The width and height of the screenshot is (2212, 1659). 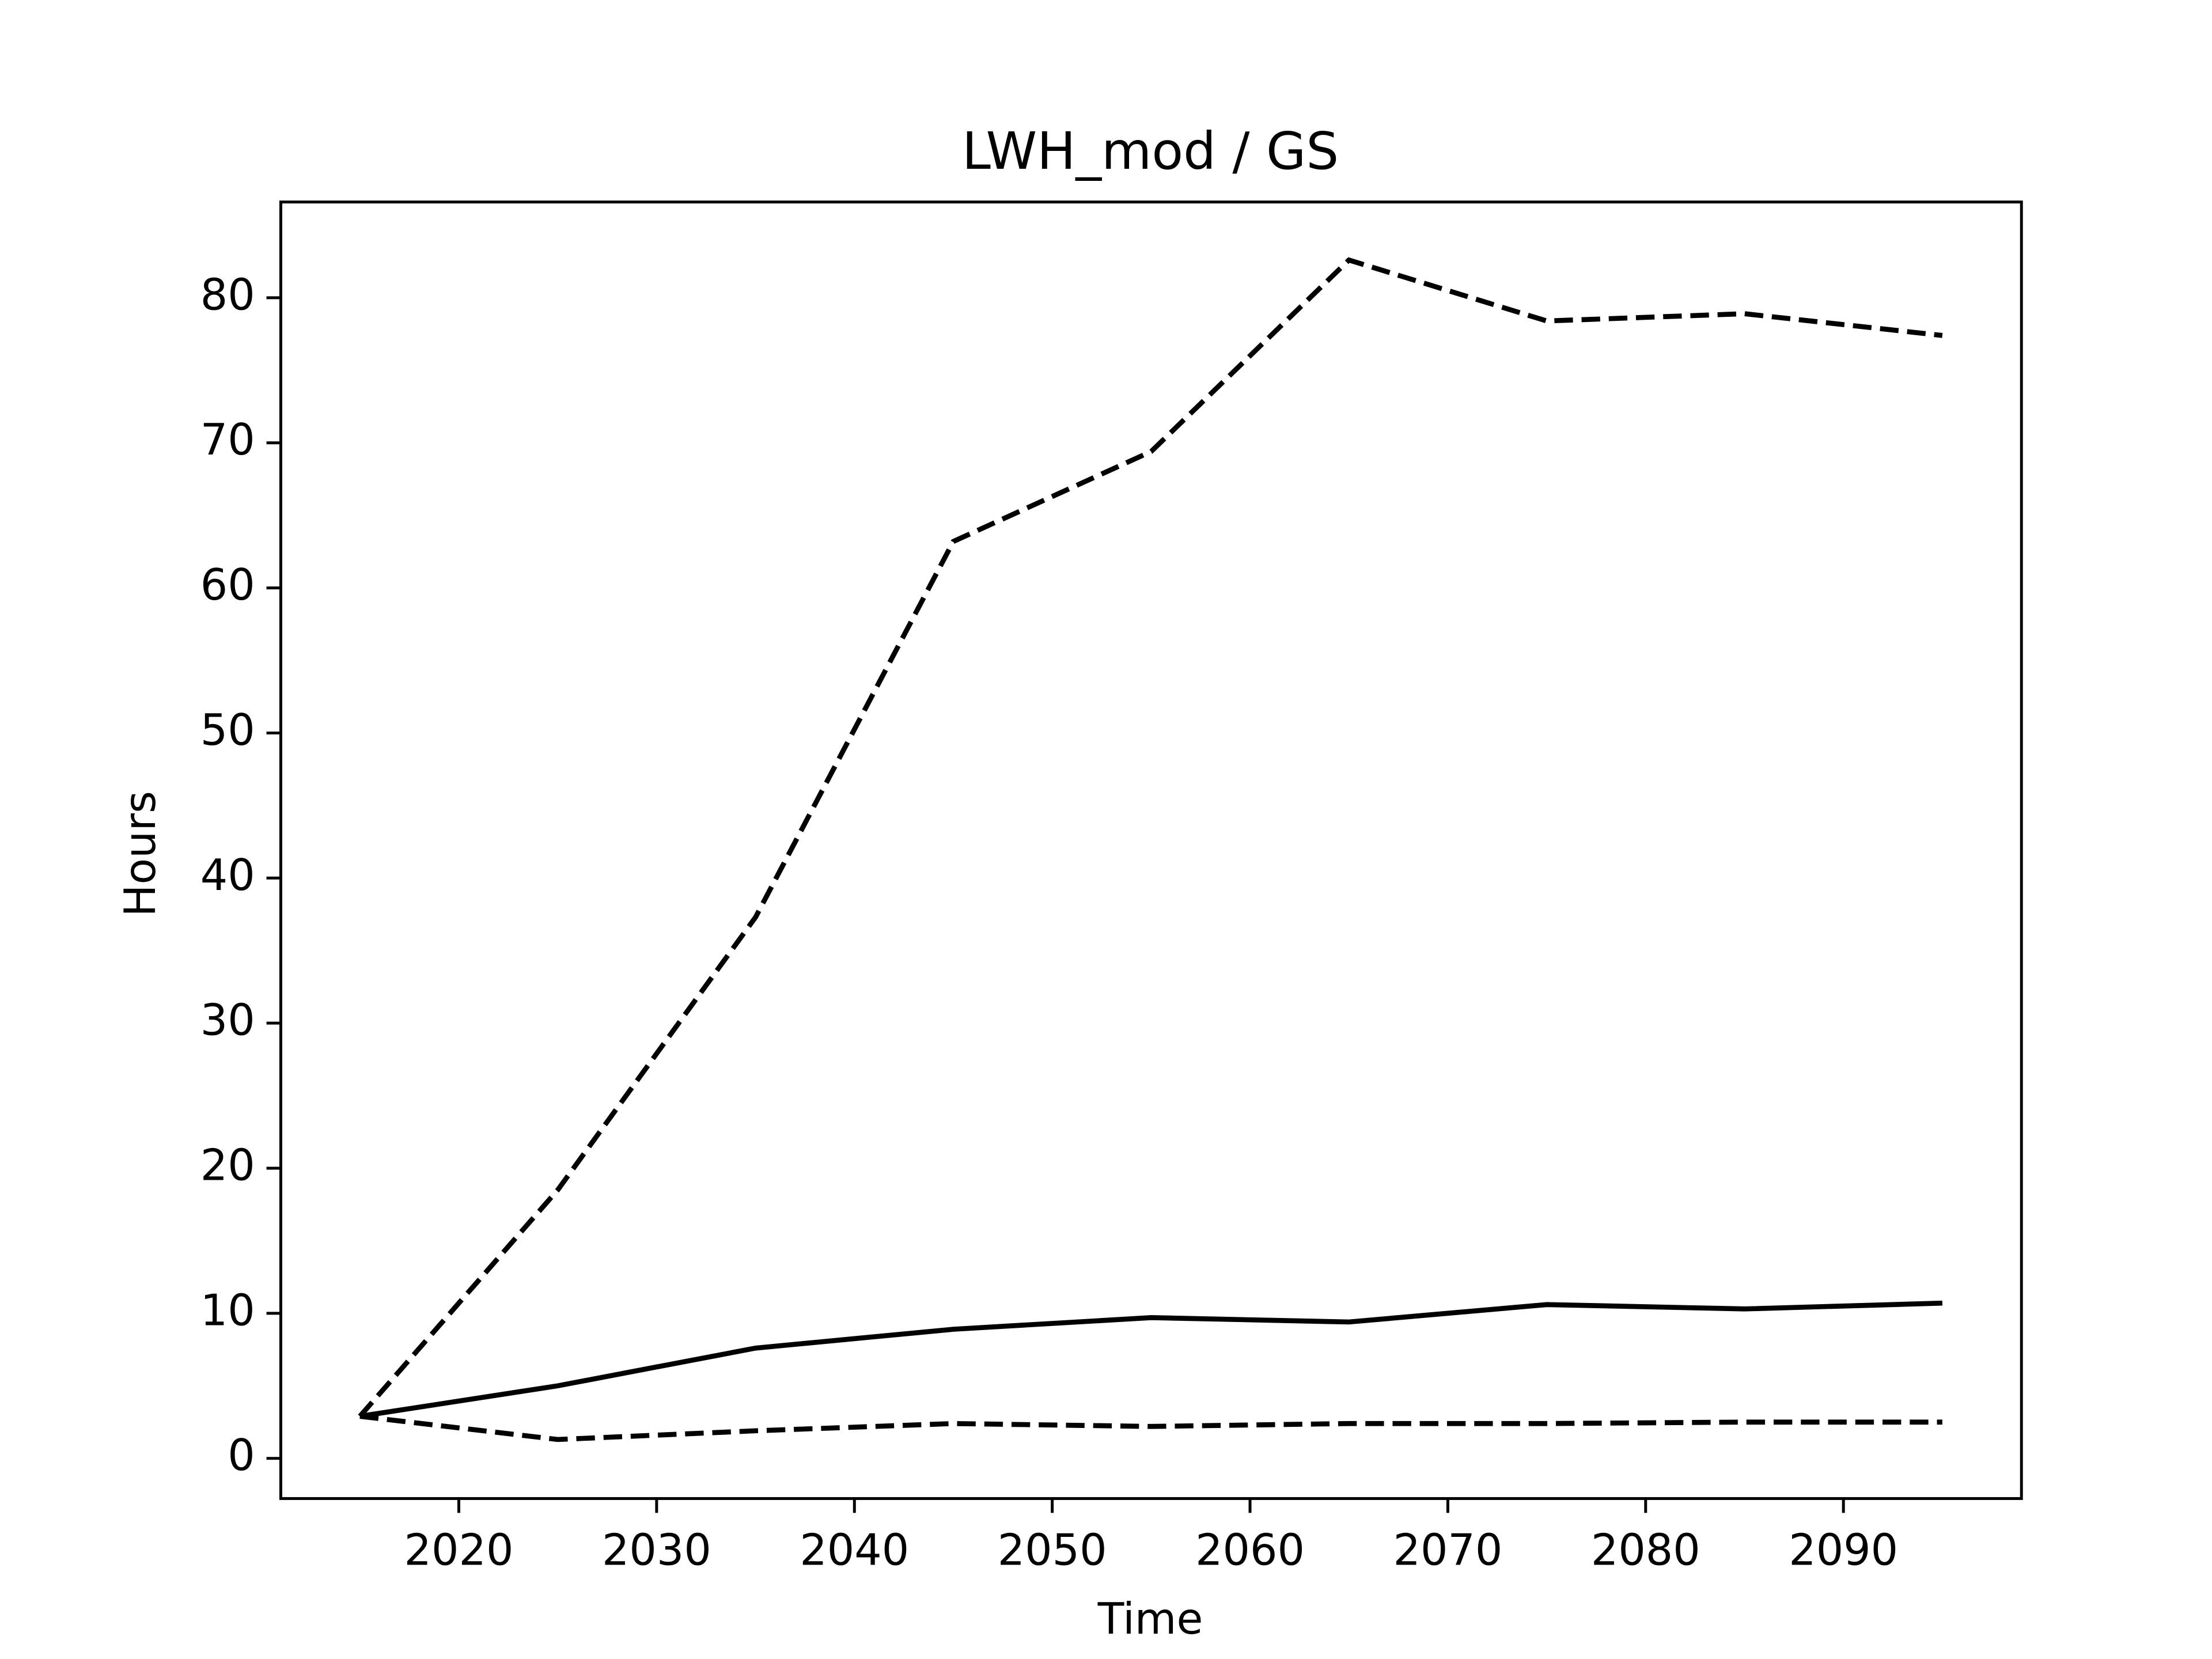 What do you see at coordinates (656, 1550) in the screenshot?
I see `x-tick-label: 2030` at bounding box center [656, 1550].